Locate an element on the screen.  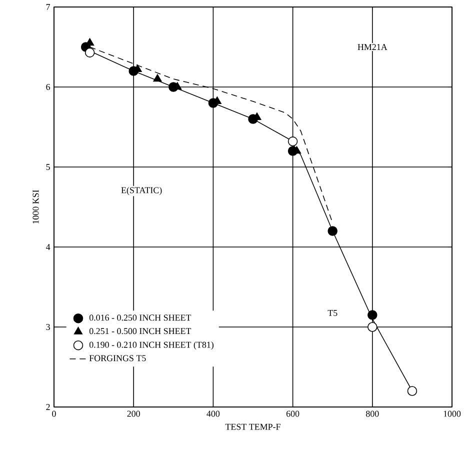
y-tick-label: 2 is located at coordinates (48, 407).